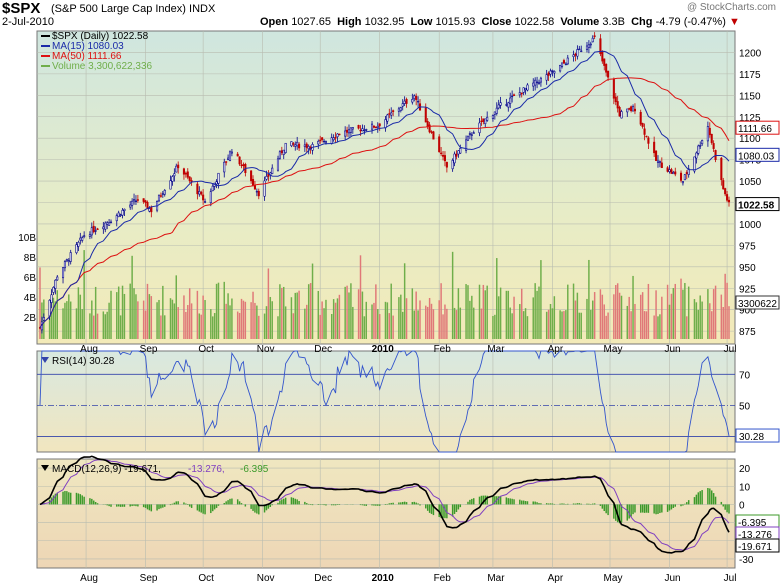  Describe the element at coordinates (757, 304) in the screenshot. I see `volume-last-value: 3300622` at that location.